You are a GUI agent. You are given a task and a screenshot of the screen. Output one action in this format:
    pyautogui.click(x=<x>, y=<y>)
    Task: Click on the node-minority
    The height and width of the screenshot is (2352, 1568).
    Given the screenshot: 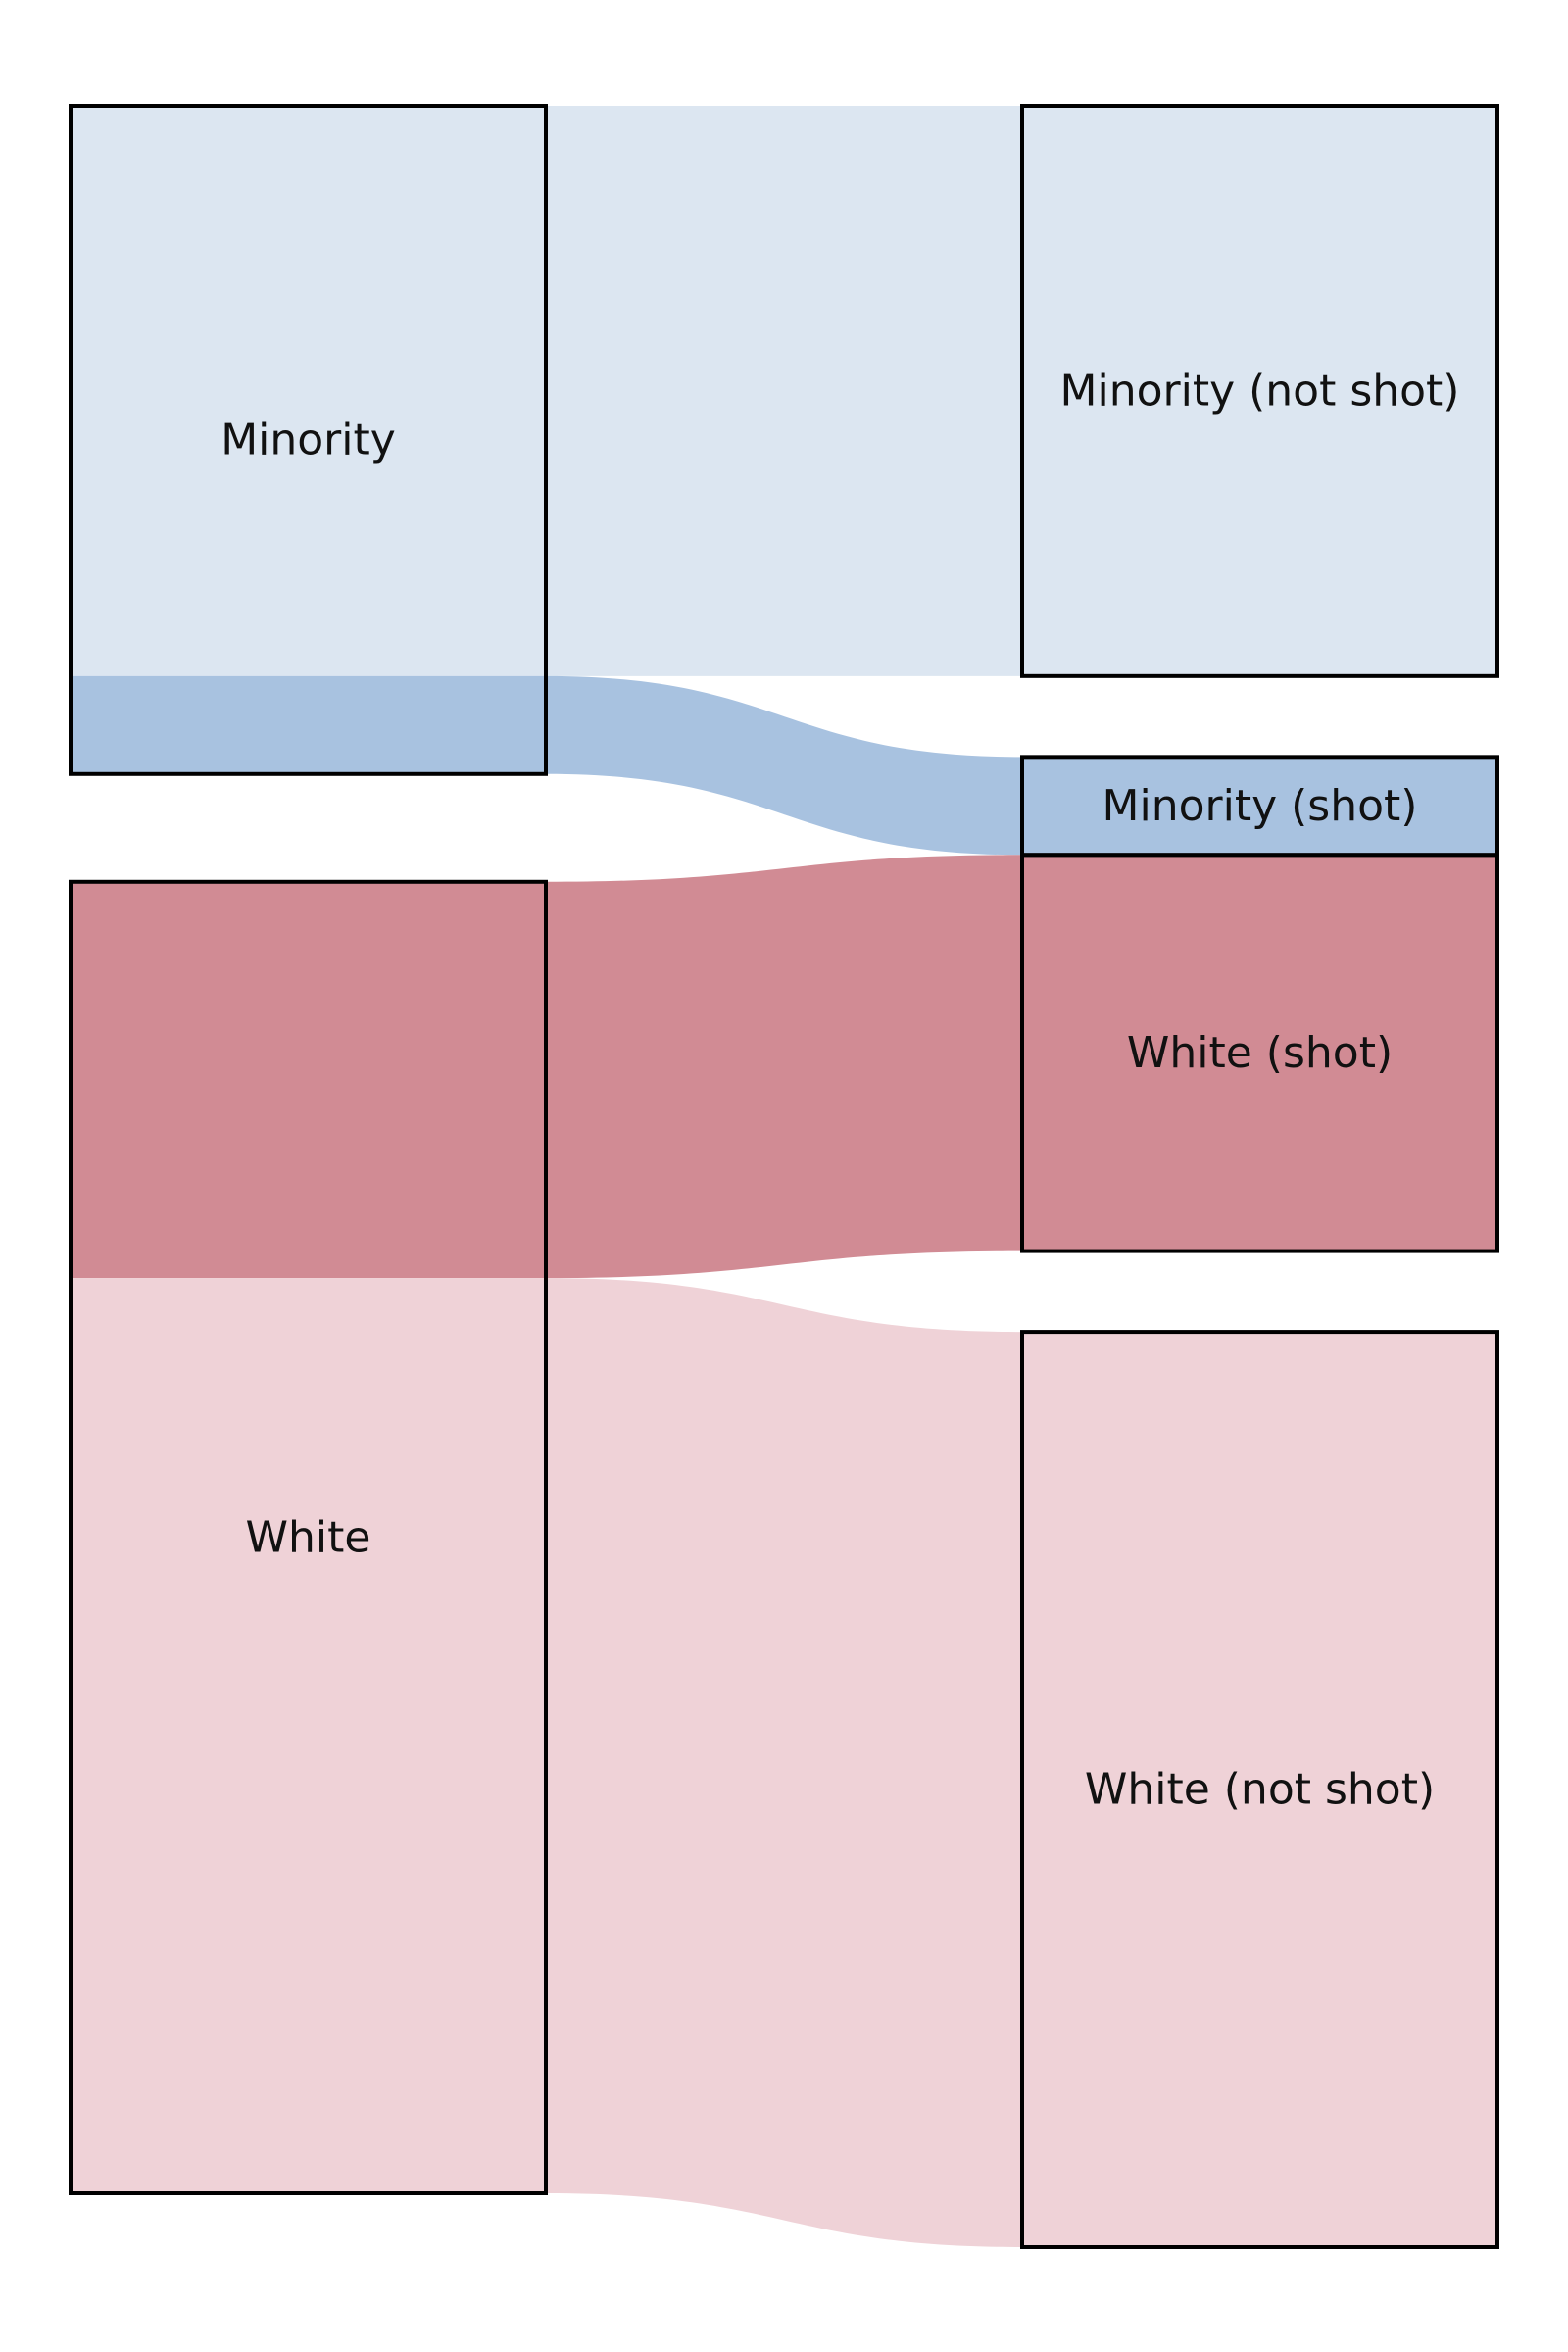 What is the action you would take?
    pyautogui.click(x=308, y=440)
    